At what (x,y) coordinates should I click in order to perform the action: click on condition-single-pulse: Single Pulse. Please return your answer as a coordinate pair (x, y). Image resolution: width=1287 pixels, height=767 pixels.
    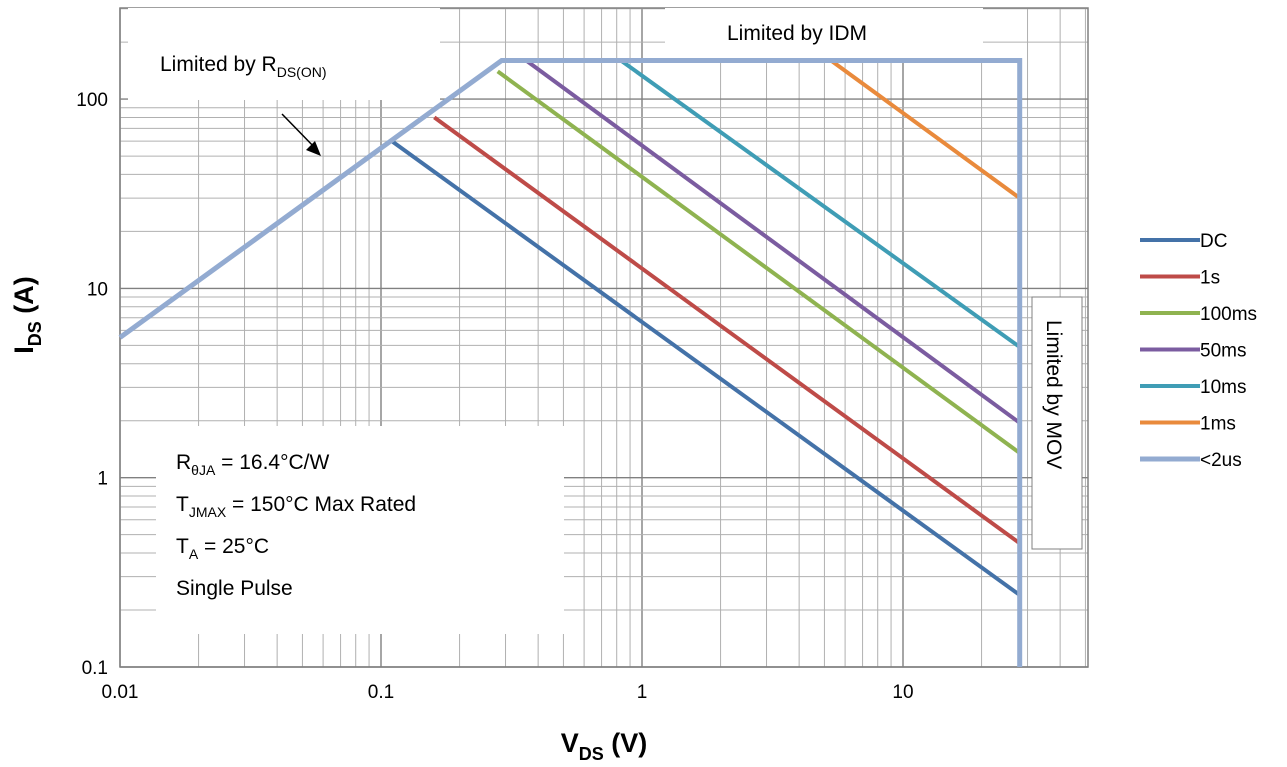
    Looking at the image, I should click on (234, 588).